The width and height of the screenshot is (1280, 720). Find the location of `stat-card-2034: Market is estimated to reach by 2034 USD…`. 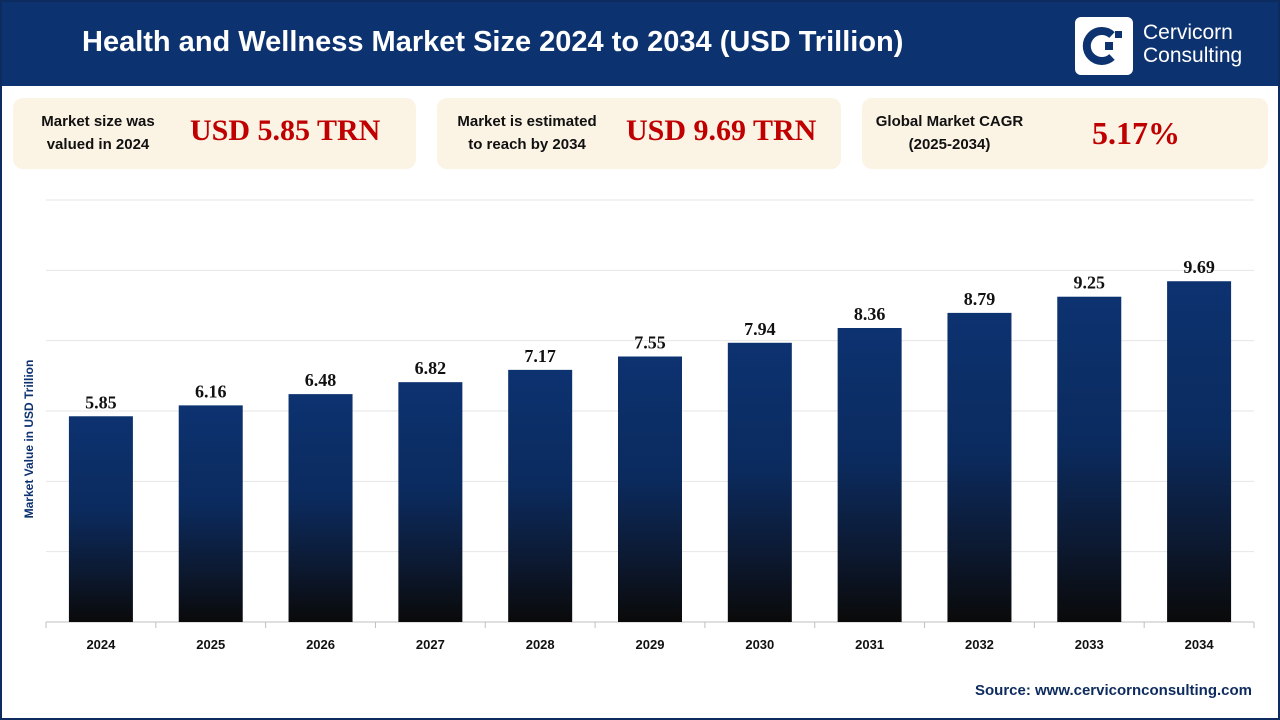

stat-card-2034: Market is estimated to reach by 2034 USD… is located at coordinates (639, 133).